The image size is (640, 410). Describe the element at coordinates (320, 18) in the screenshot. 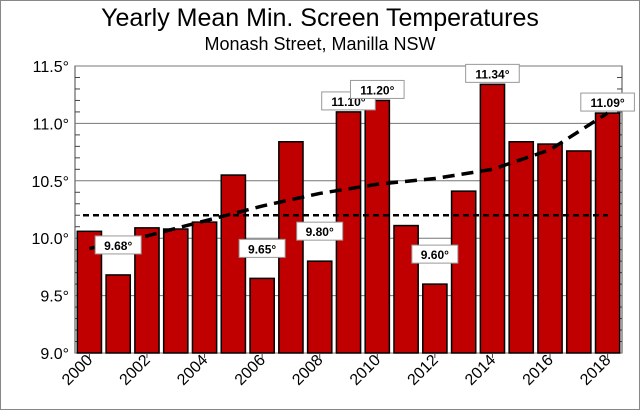

I see `chart-title: Yearly Mean Min. Screen Temperatures` at that location.